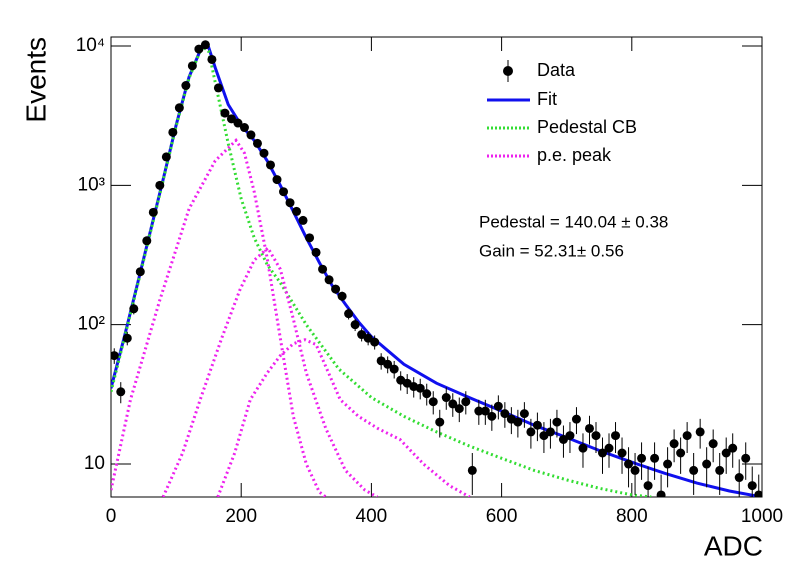 The image size is (796, 572). Describe the element at coordinates (573, 221) in the screenshot. I see `annotation: Pedestal = 140.04 ± 0.38` at that location.